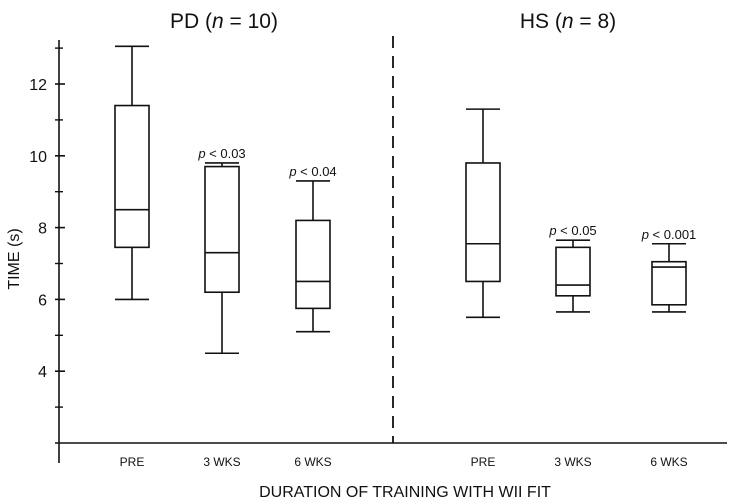  Describe the element at coordinates (405, 492) in the screenshot. I see `x-axis-title: DURATION OF TRAINING WITH WII FIT` at that location.